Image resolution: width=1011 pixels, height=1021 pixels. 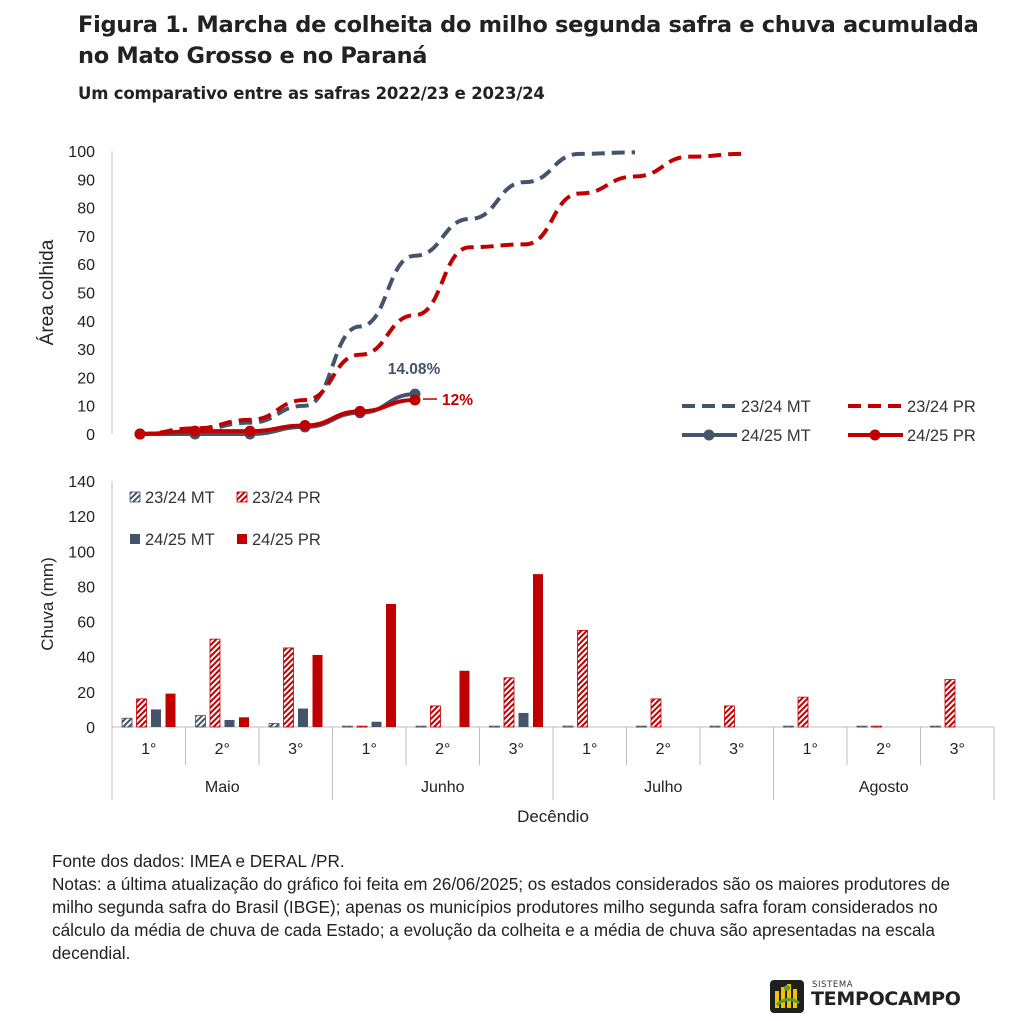 What do you see at coordinates (86, 623) in the screenshot?
I see `y-tick-label-bottom: 60` at bounding box center [86, 623].